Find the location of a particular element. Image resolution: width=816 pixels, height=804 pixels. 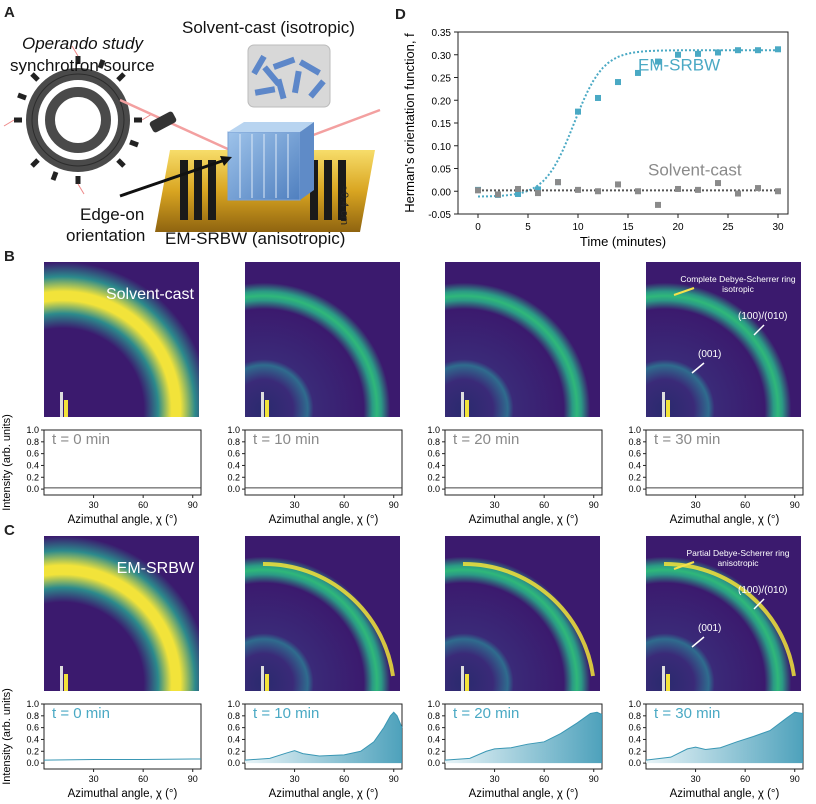

y-tick-label: 0.30 is located at coordinates (442, 56).